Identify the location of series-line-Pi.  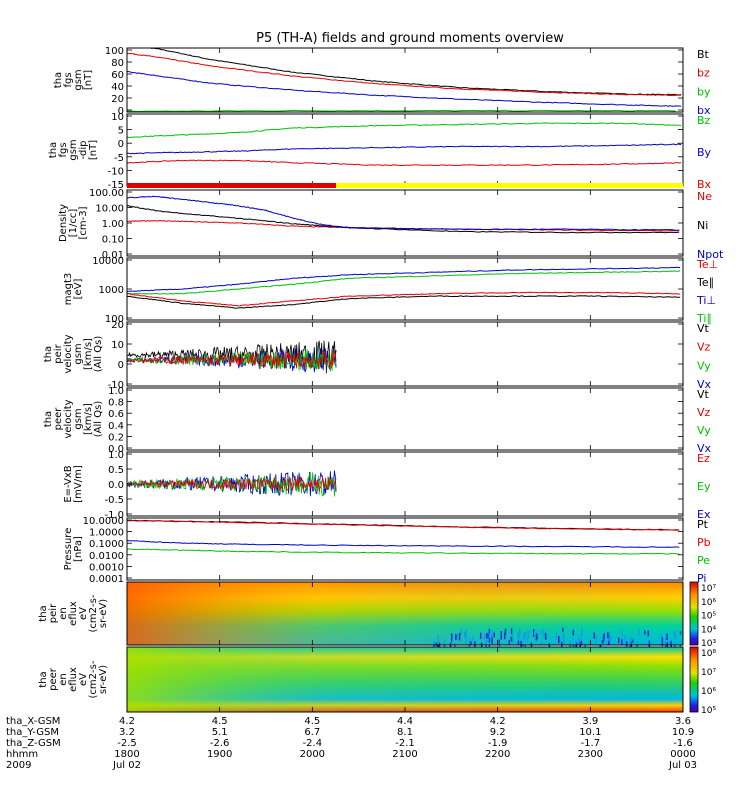
(403, 543).